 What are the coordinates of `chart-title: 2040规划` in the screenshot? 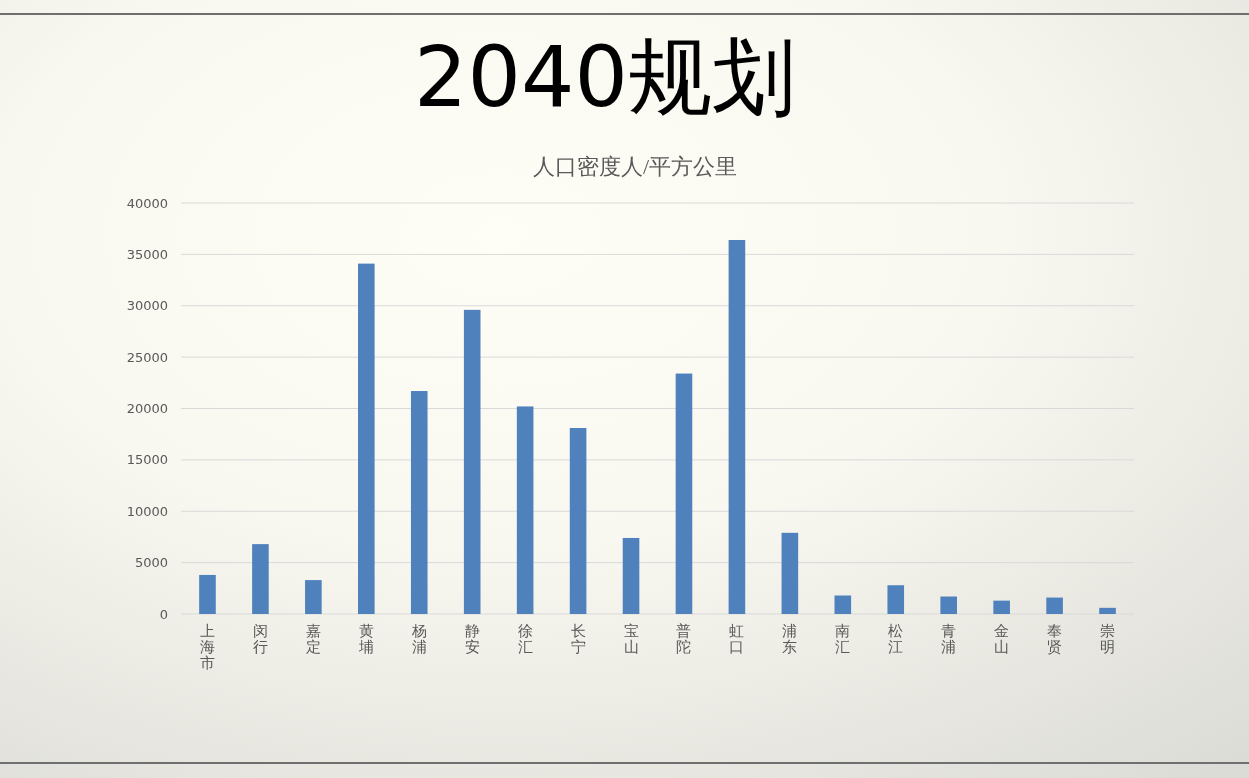 It's located at (605, 77).